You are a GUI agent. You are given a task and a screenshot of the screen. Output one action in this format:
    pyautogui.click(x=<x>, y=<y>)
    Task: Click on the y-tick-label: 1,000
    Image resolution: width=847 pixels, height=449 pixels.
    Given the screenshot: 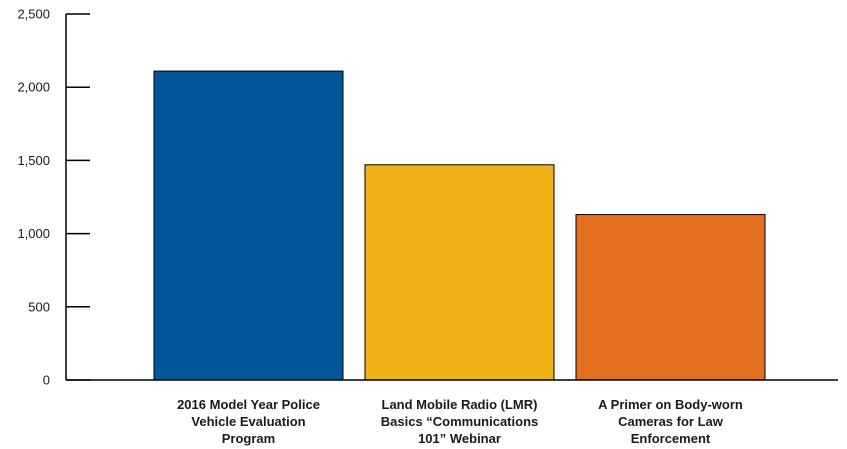 What is the action you would take?
    pyautogui.click(x=33, y=233)
    